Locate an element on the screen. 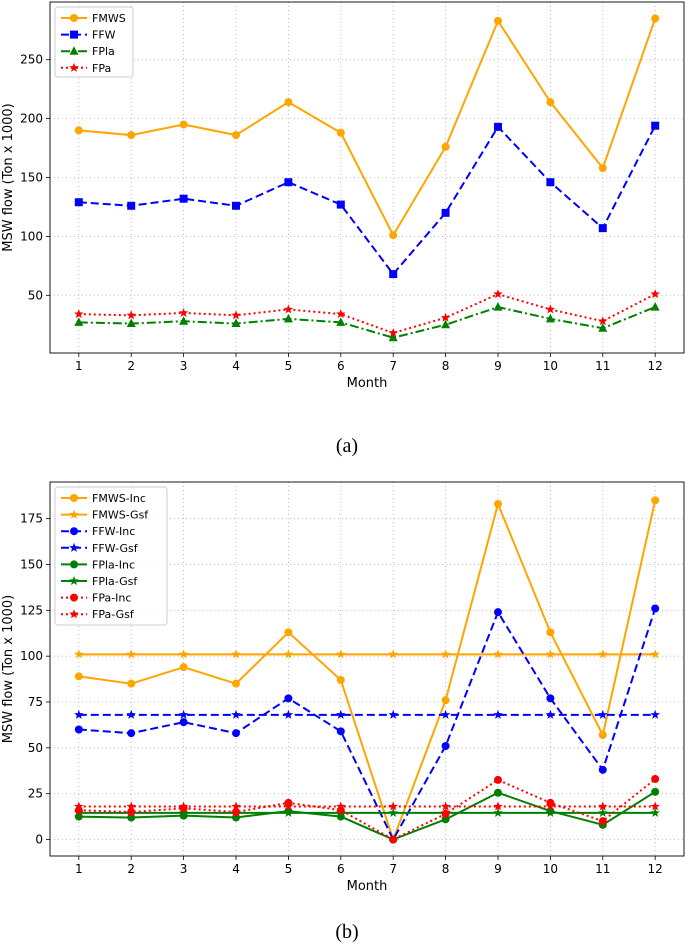 The image size is (685, 946). x-tick-label: 10 is located at coordinates (550, 366).